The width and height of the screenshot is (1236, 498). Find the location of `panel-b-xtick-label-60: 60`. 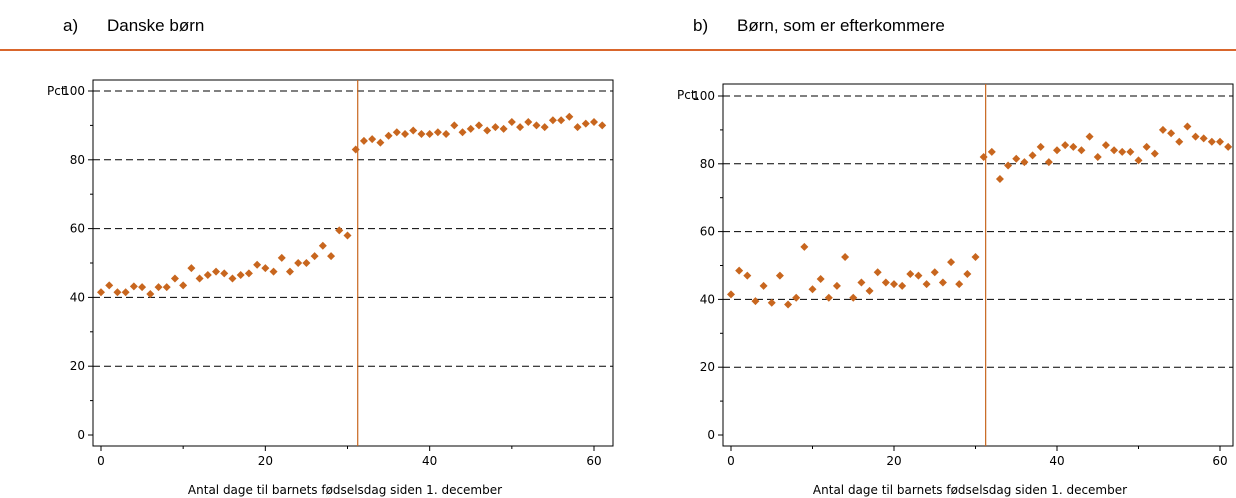

panel-b-xtick-label-60: 60 is located at coordinates (1219, 461).